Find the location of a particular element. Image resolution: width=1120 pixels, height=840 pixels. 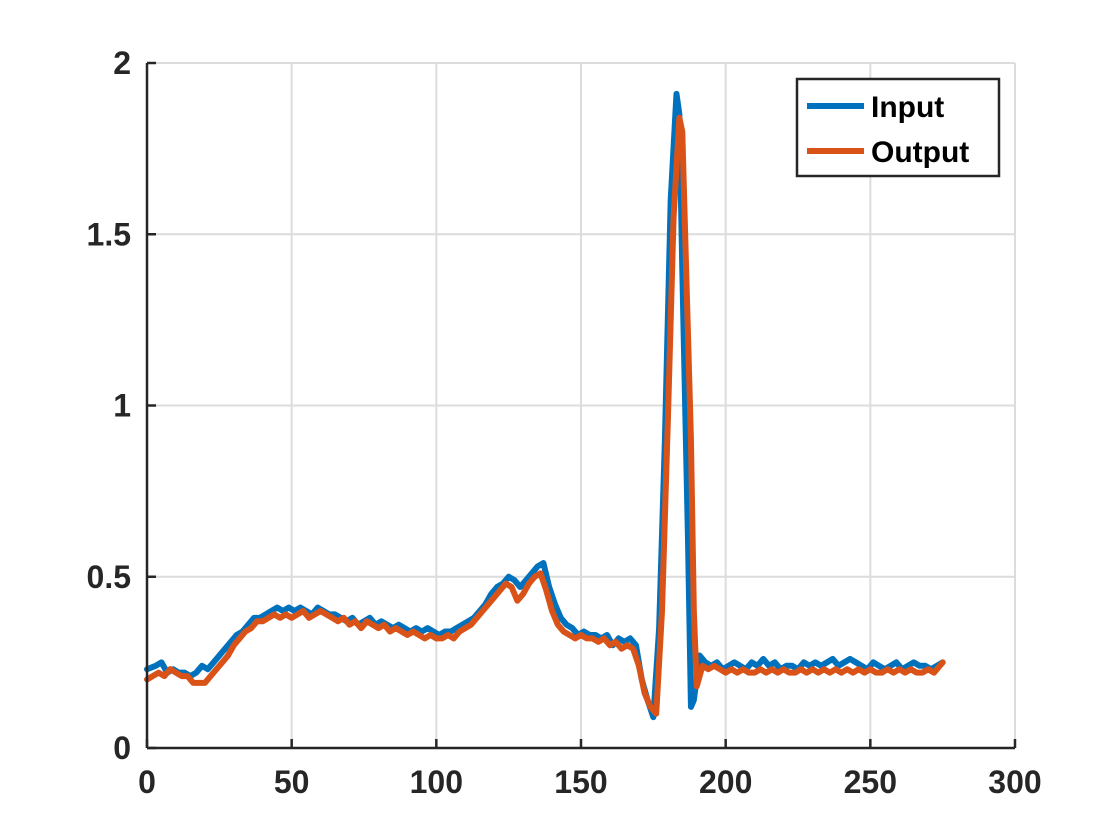

y-tick-label: 1 is located at coordinates (122, 406).